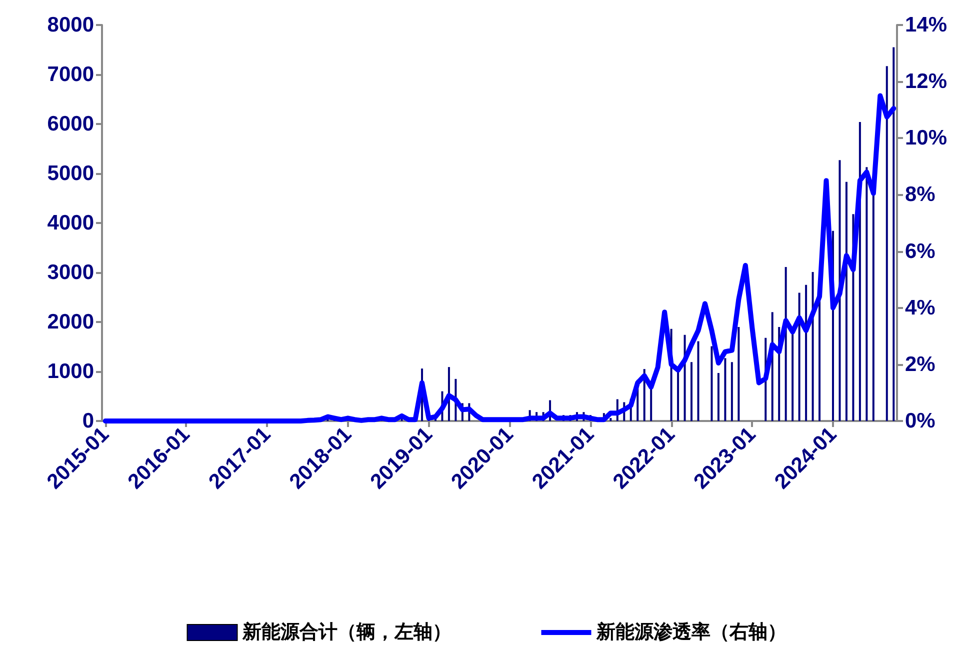  I want to click on y-tick-label: 4000, so click(70, 223).